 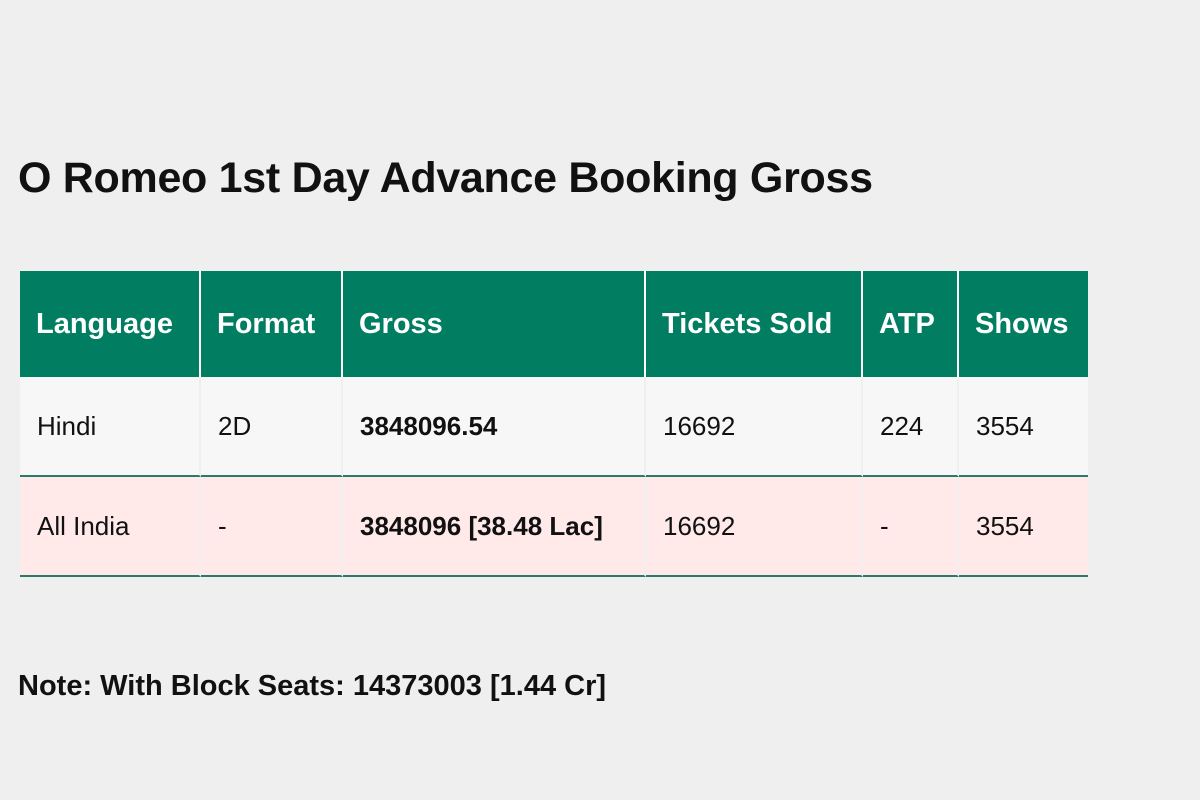 What do you see at coordinates (494, 527) in the screenshot?
I see `cell-gross: 3848096 [38.48 Lac]` at bounding box center [494, 527].